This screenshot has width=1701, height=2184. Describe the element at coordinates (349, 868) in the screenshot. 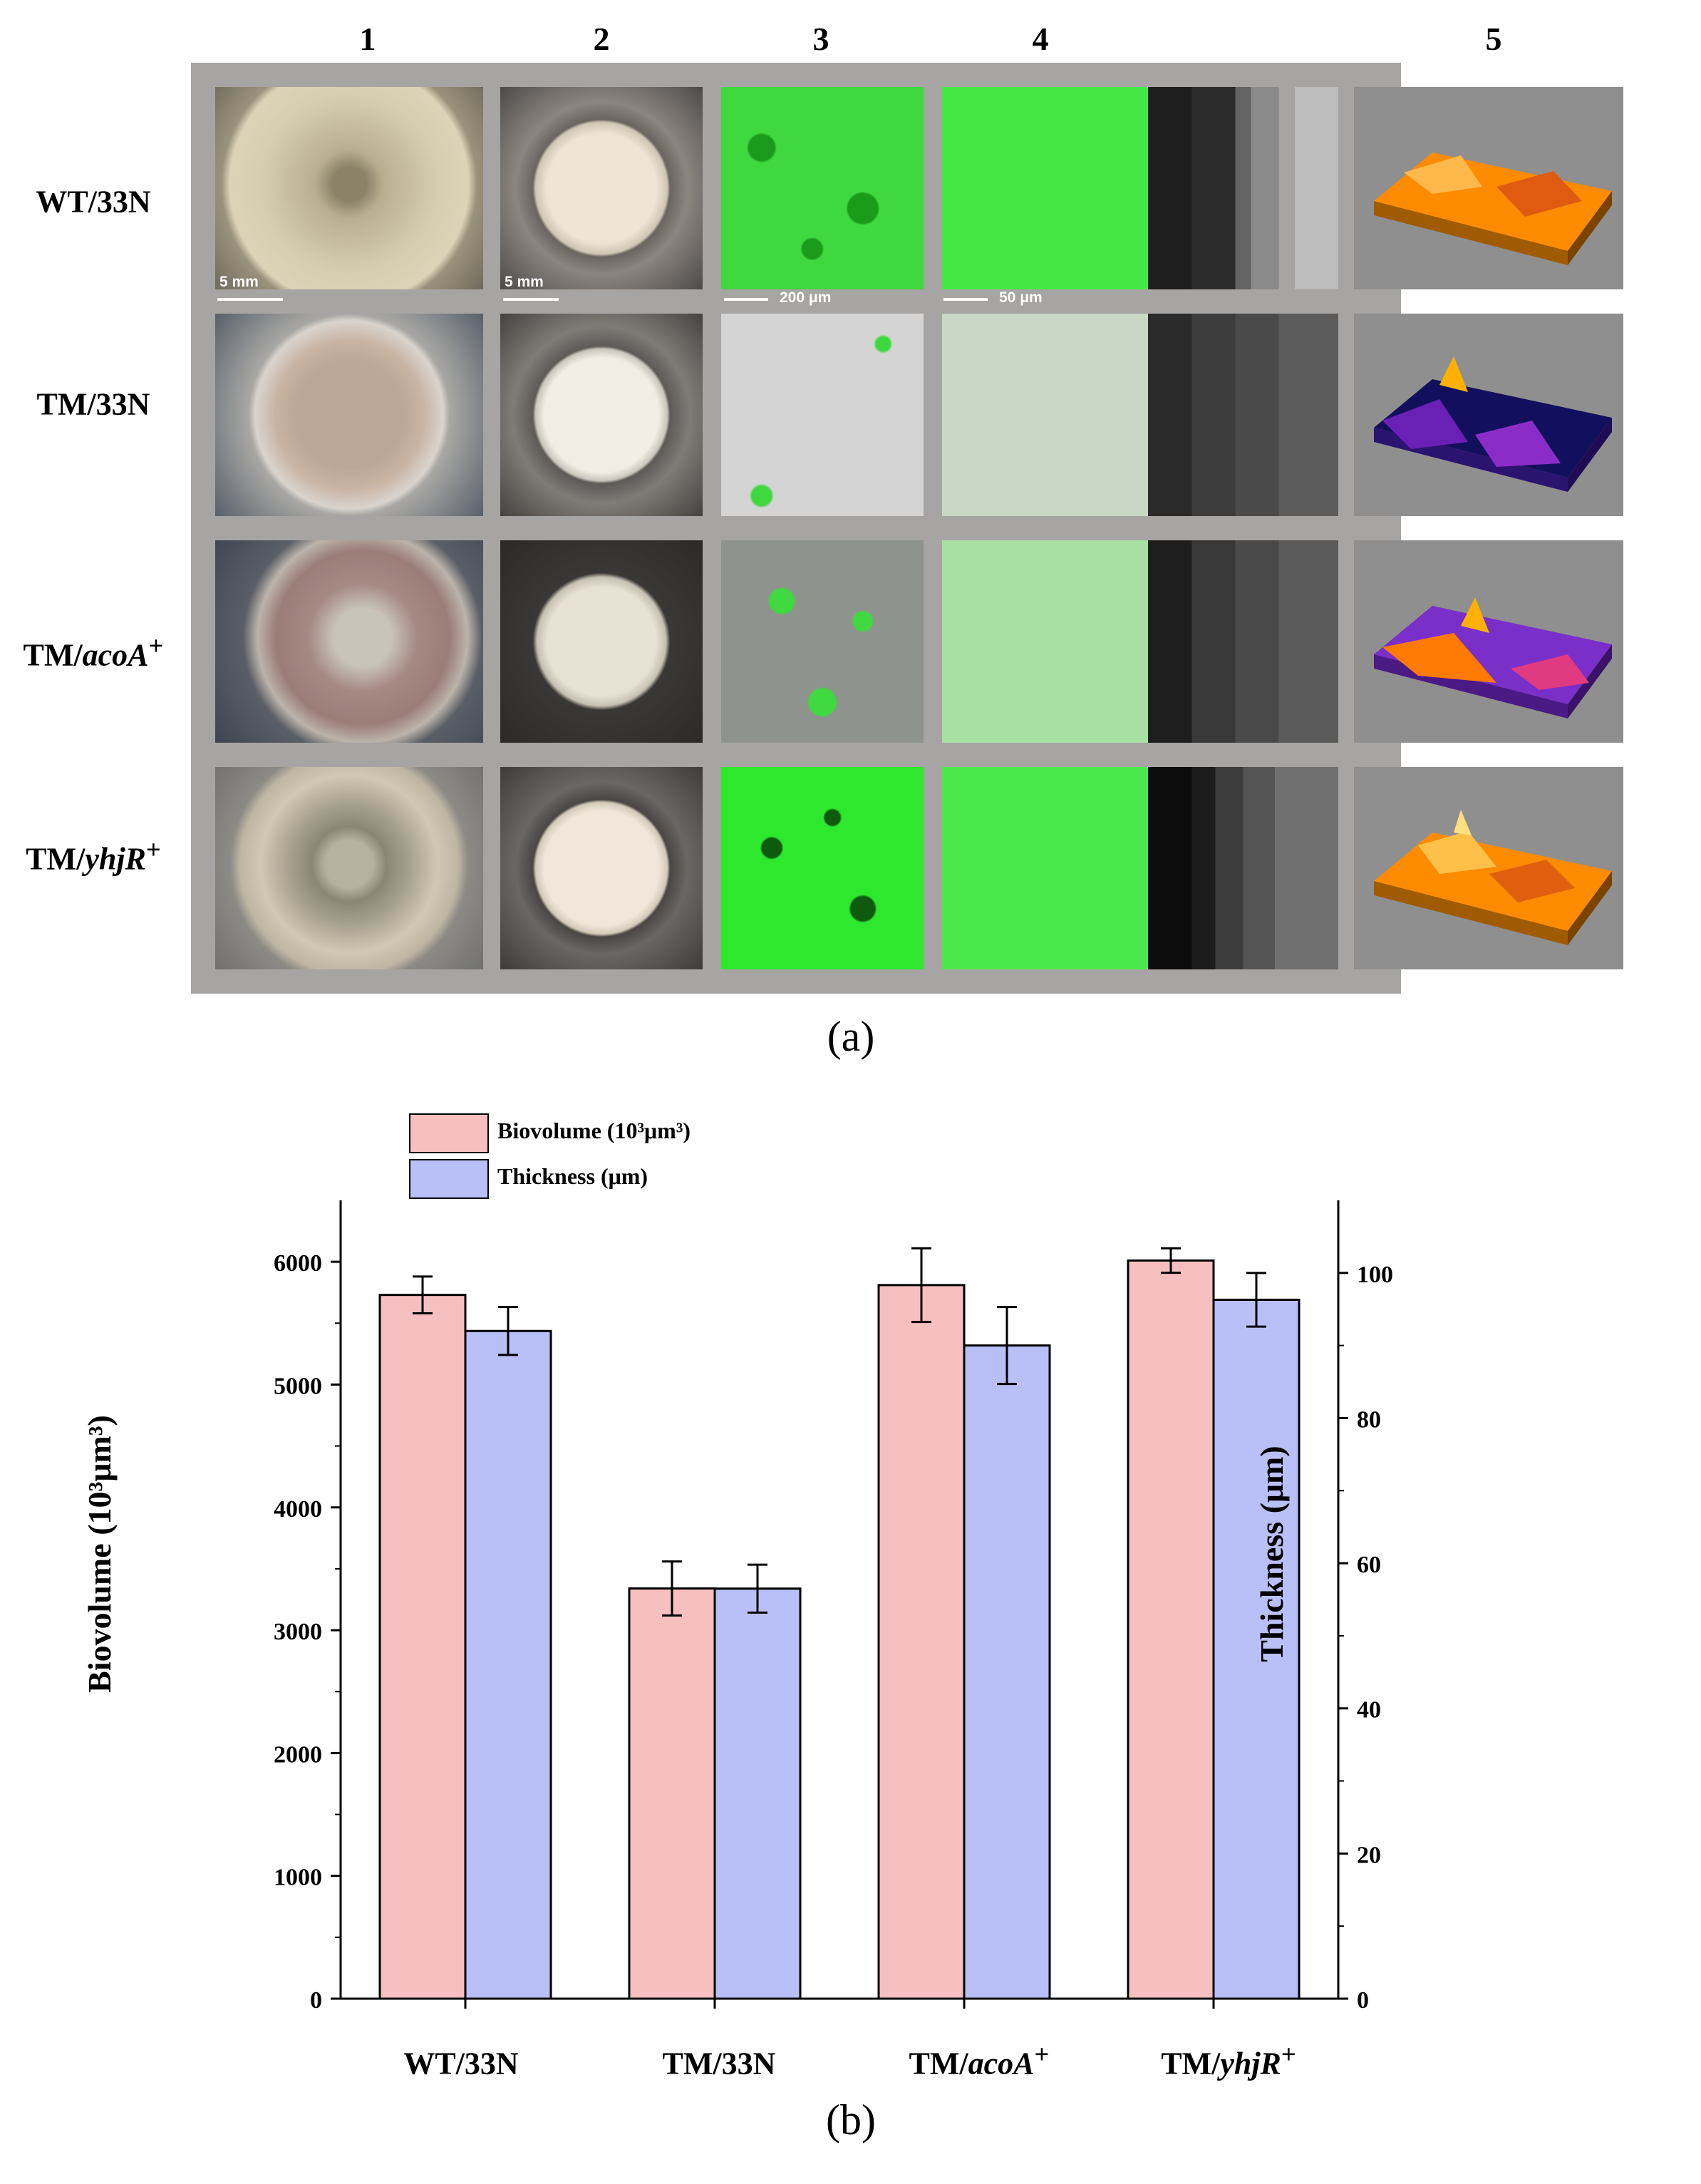

I see `colony-image-tm-yhjr` at that location.